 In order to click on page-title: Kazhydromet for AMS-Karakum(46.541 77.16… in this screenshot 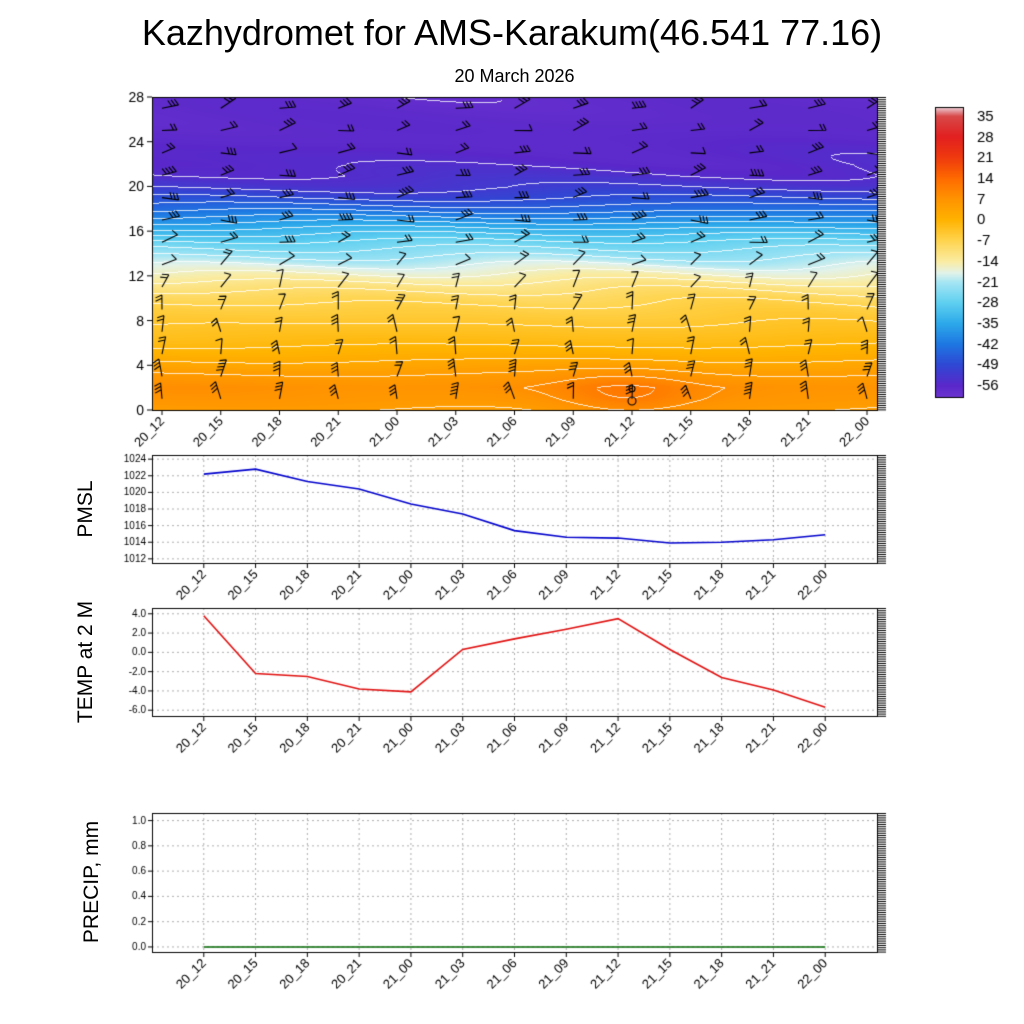, I will do `click(512, 32)`.